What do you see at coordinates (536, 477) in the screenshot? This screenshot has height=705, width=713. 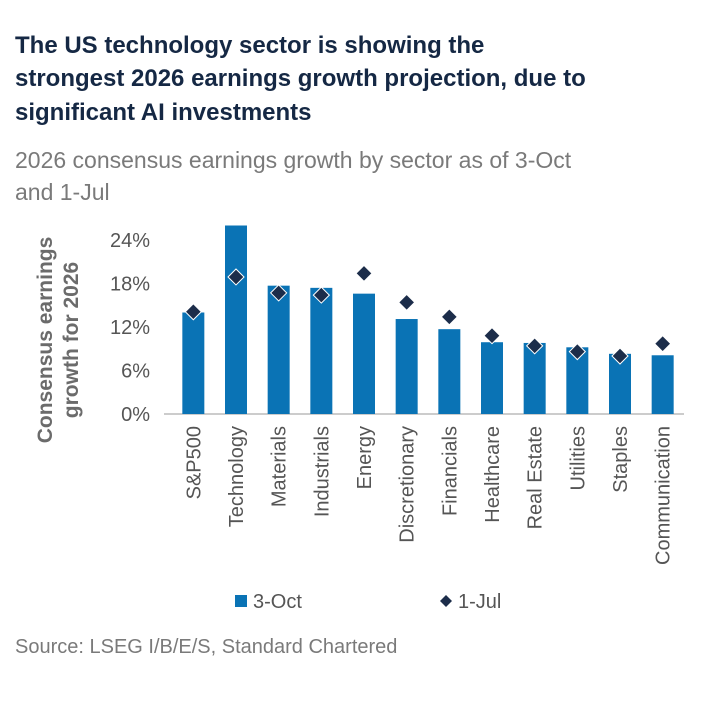 I see `x-tick-label: Real Estate` at bounding box center [536, 477].